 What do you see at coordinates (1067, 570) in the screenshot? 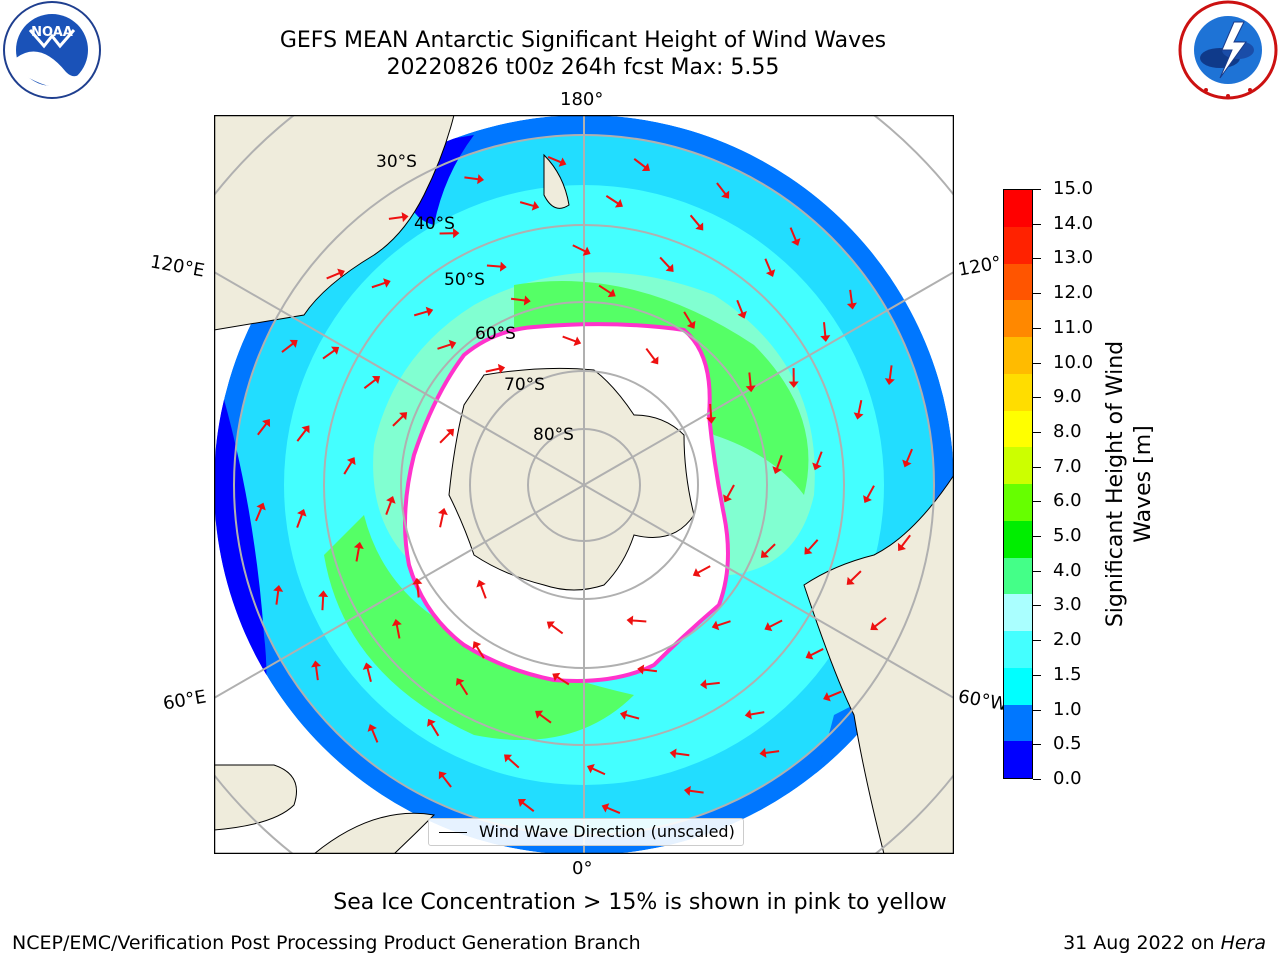
I see `colorbar-tick-label: 4.0` at bounding box center [1067, 570].